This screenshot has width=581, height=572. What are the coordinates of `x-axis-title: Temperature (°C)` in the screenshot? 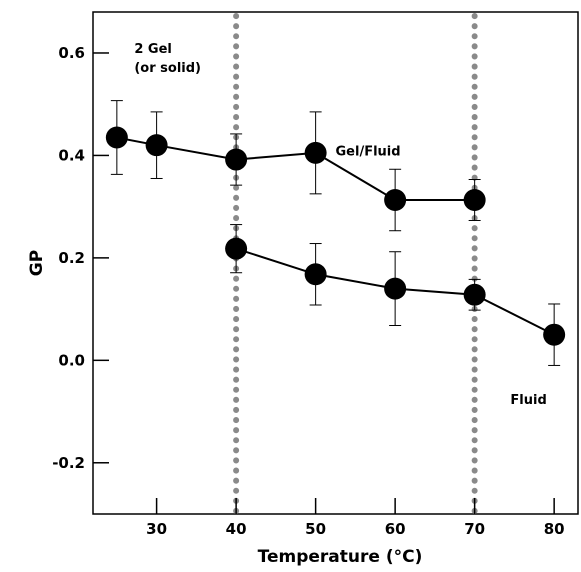 It's located at (340, 557).